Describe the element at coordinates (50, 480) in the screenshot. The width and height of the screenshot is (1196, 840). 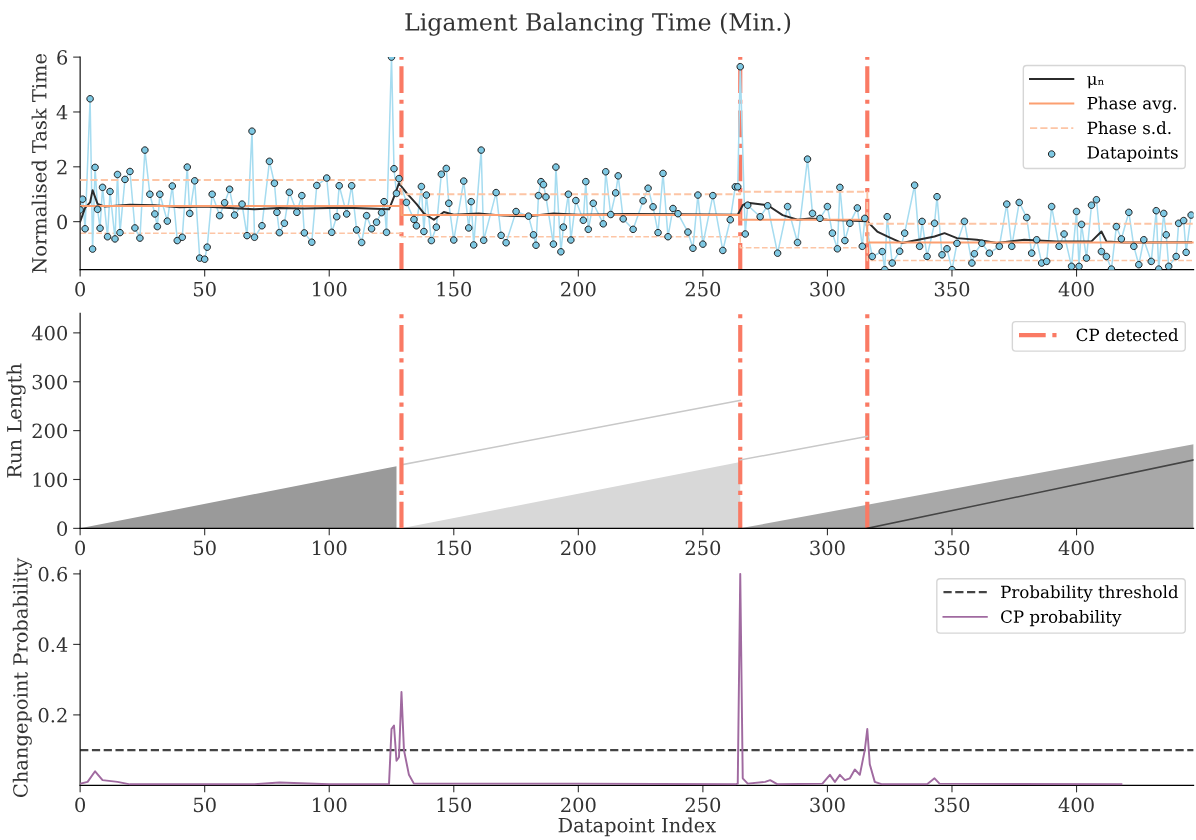
I see `y-tick-label: 100` at that location.